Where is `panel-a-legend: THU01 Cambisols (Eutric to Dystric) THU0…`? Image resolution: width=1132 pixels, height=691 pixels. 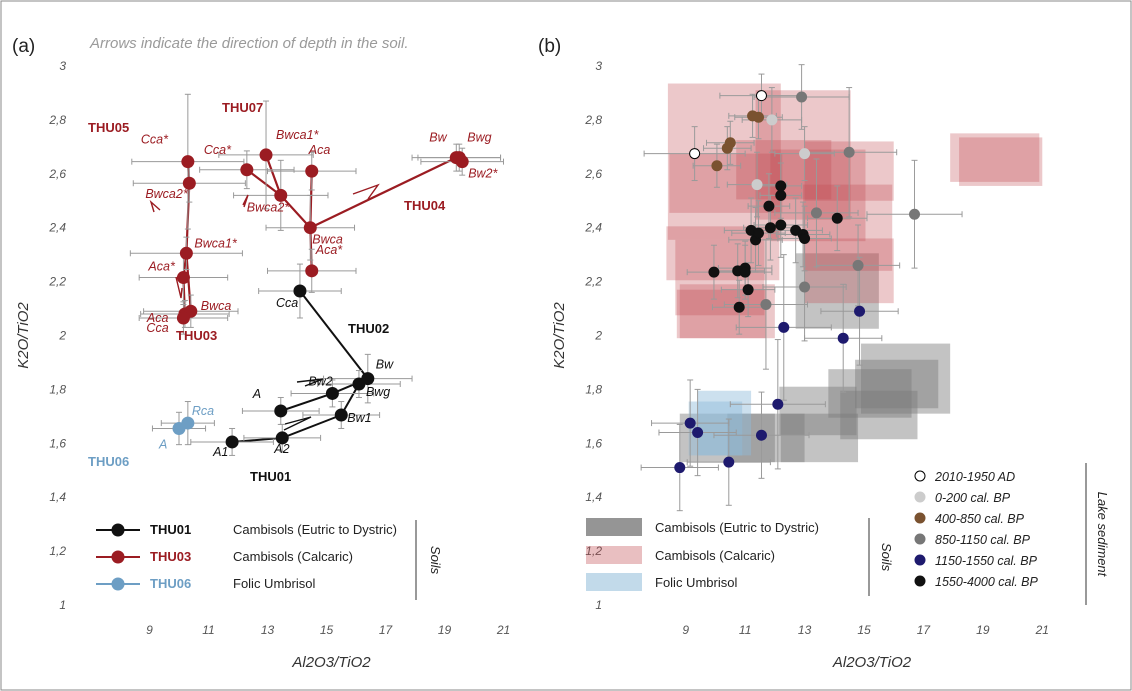
panel-a-legend: THU01 Cambisols (Eutric to Dystric) THU0… is located at coordinates (269, 560).